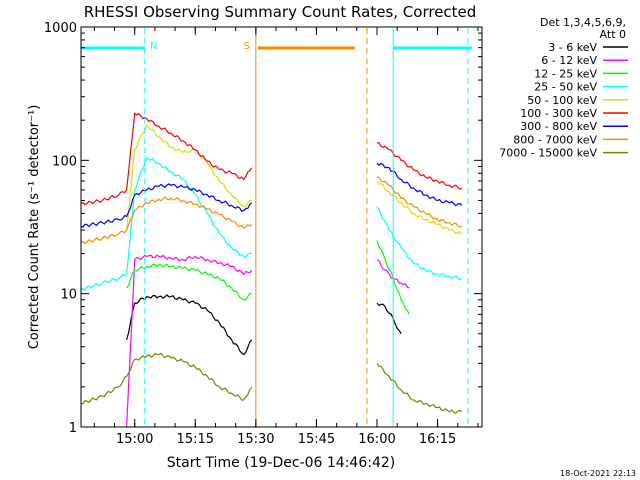 This screenshot has width=640, height=480. What do you see at coordinates (134, 439) in the screenshot?
I see `x-tick-label-15-00: 15:00` at bounding box center [134, 439].